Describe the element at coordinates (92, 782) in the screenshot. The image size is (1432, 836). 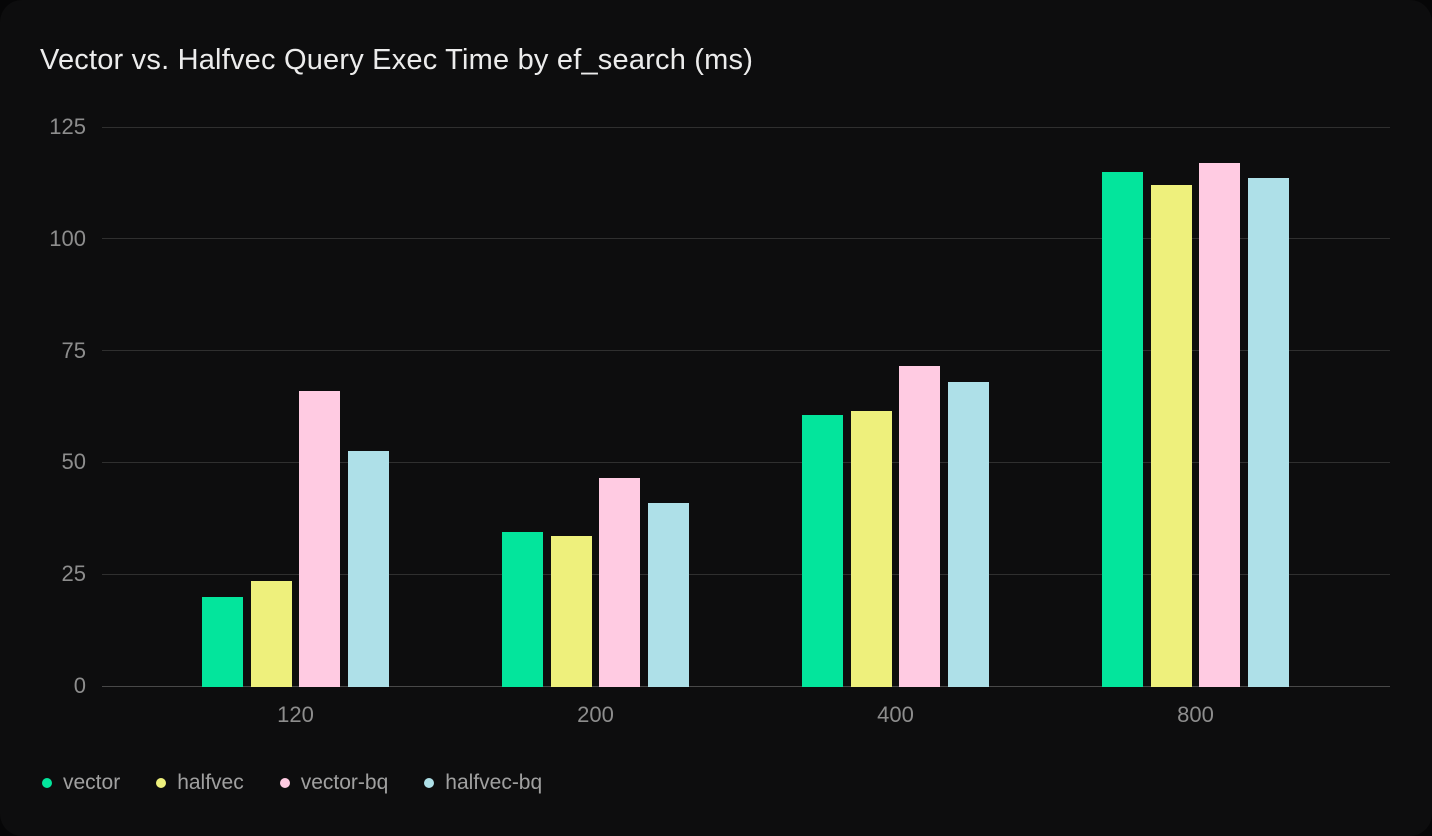
I see `legend-label-vector: vector` at that location.